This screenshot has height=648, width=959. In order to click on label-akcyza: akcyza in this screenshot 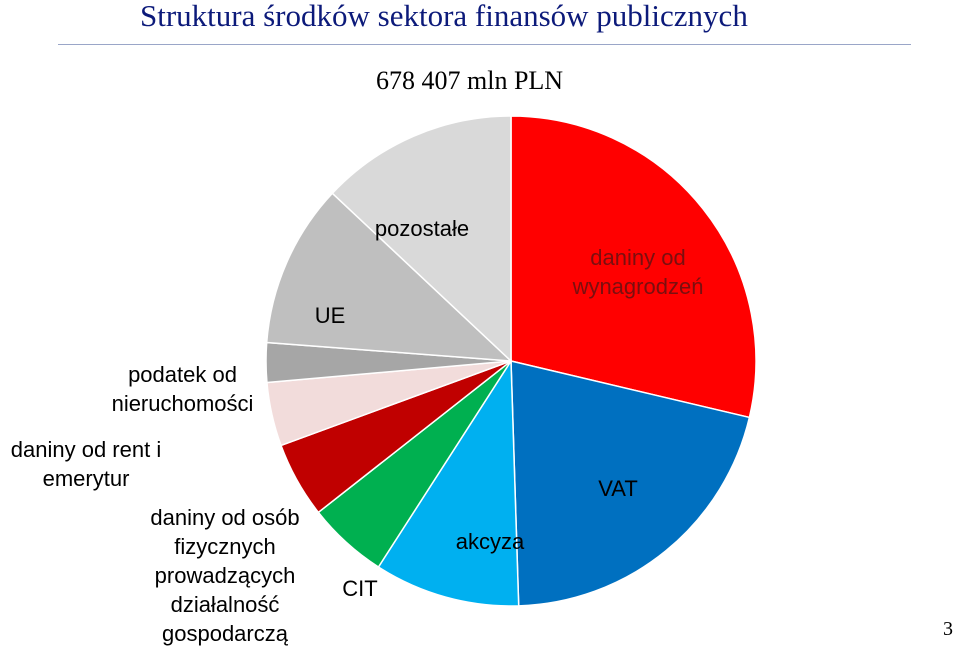, I will do `click(490, 541)`.